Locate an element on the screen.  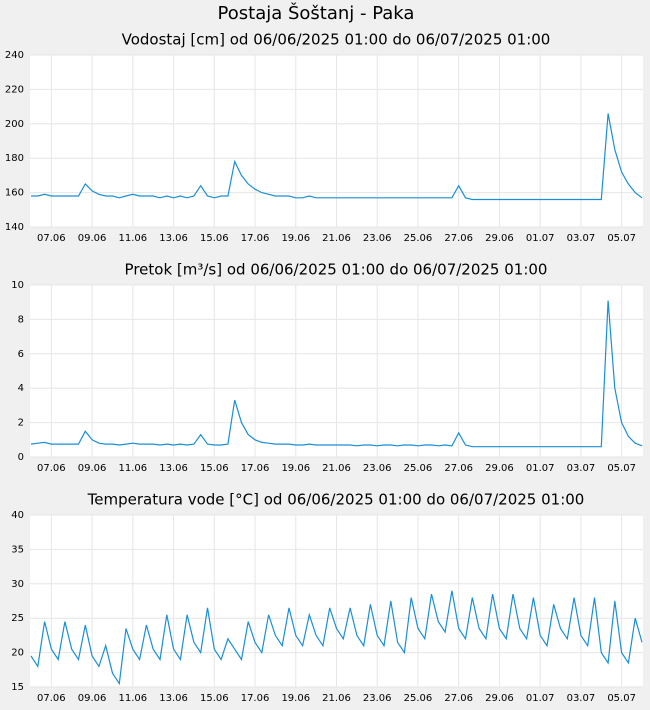
y-tick-label: 220 is located at coordinates (14, 89).